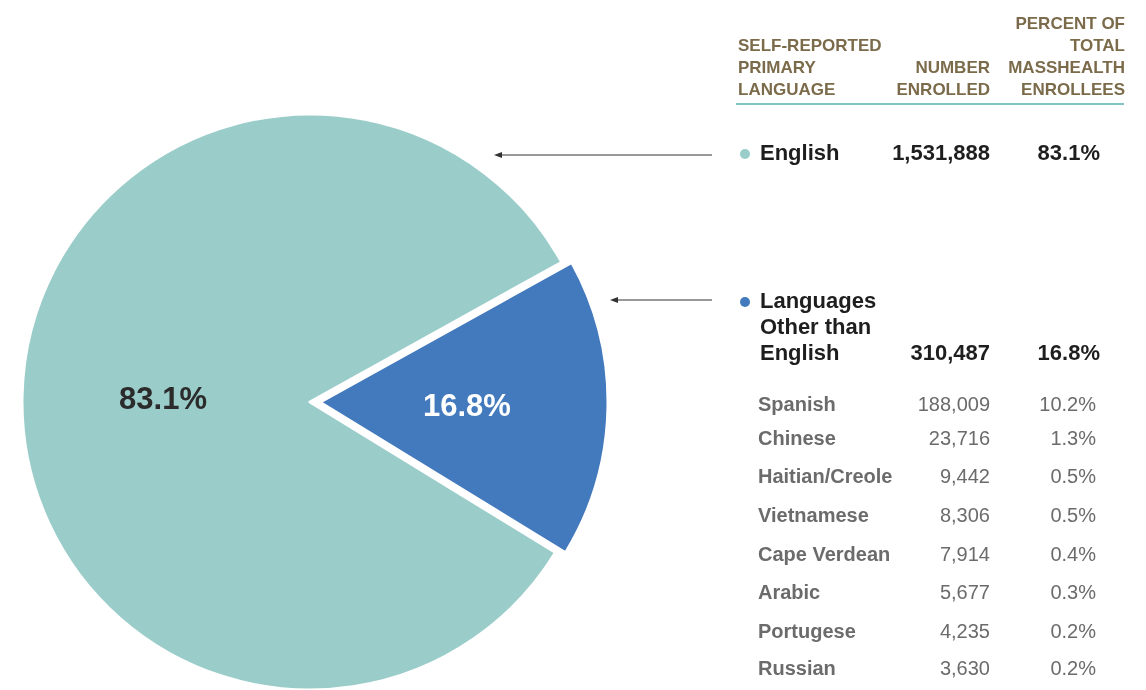  Describe the element at coordinates (1068, 352) in the screenshot. I see `text: 16.8%` at that location.